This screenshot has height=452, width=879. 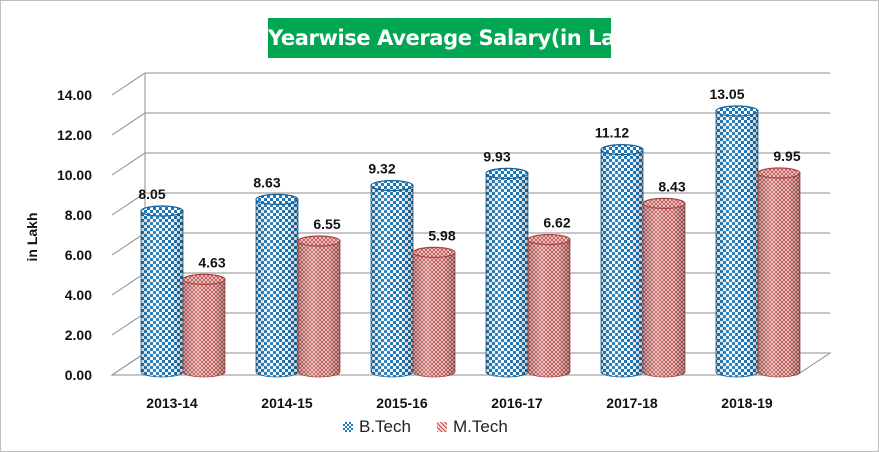 What do you see at coordinates (78, 335) in the screenshot?
I see `y-tick-label: 2.00` at bounding box center [78, 335].